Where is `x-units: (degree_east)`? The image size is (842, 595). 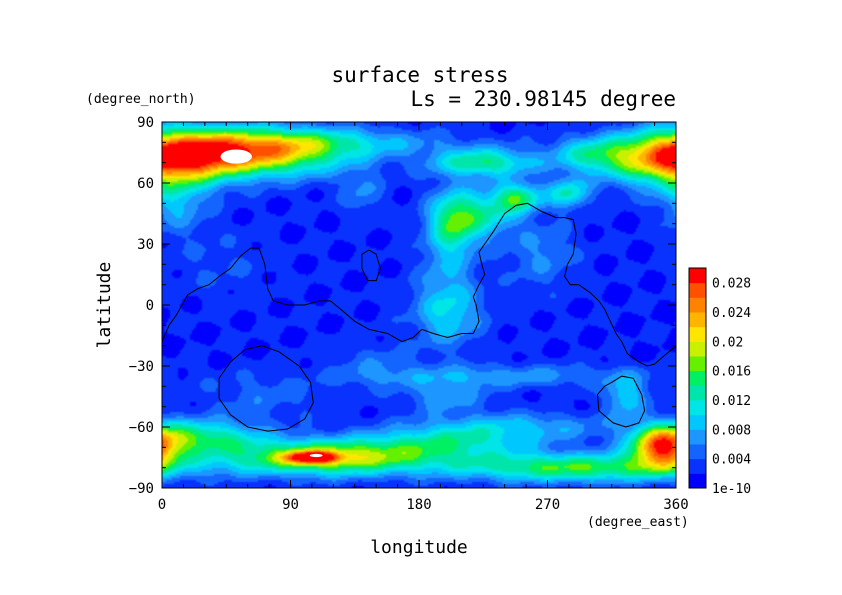 x-units: (degree_east) is located at coordinates (638, 522).